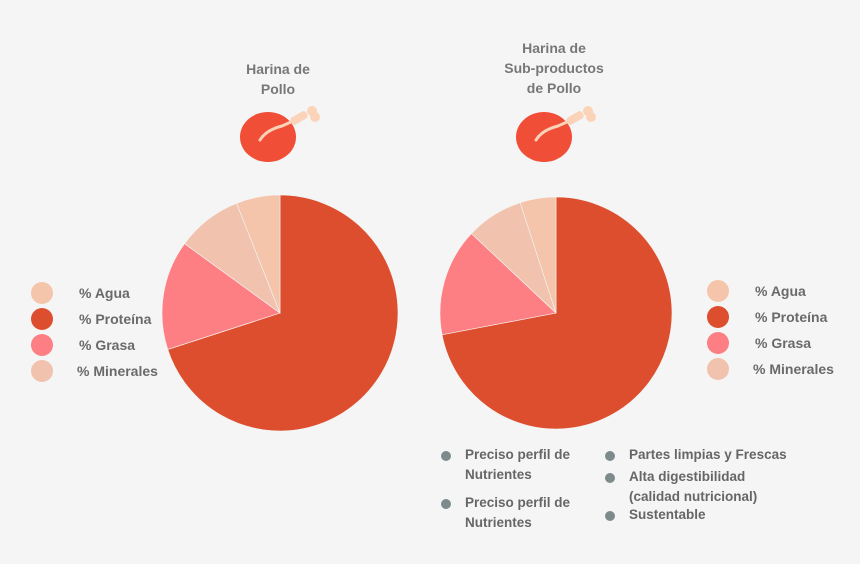  What do you see at coordinates (687, 476) in the screenshot?
I see `feature-line: Alta digestibilidad` at bounding box center [687, 476].